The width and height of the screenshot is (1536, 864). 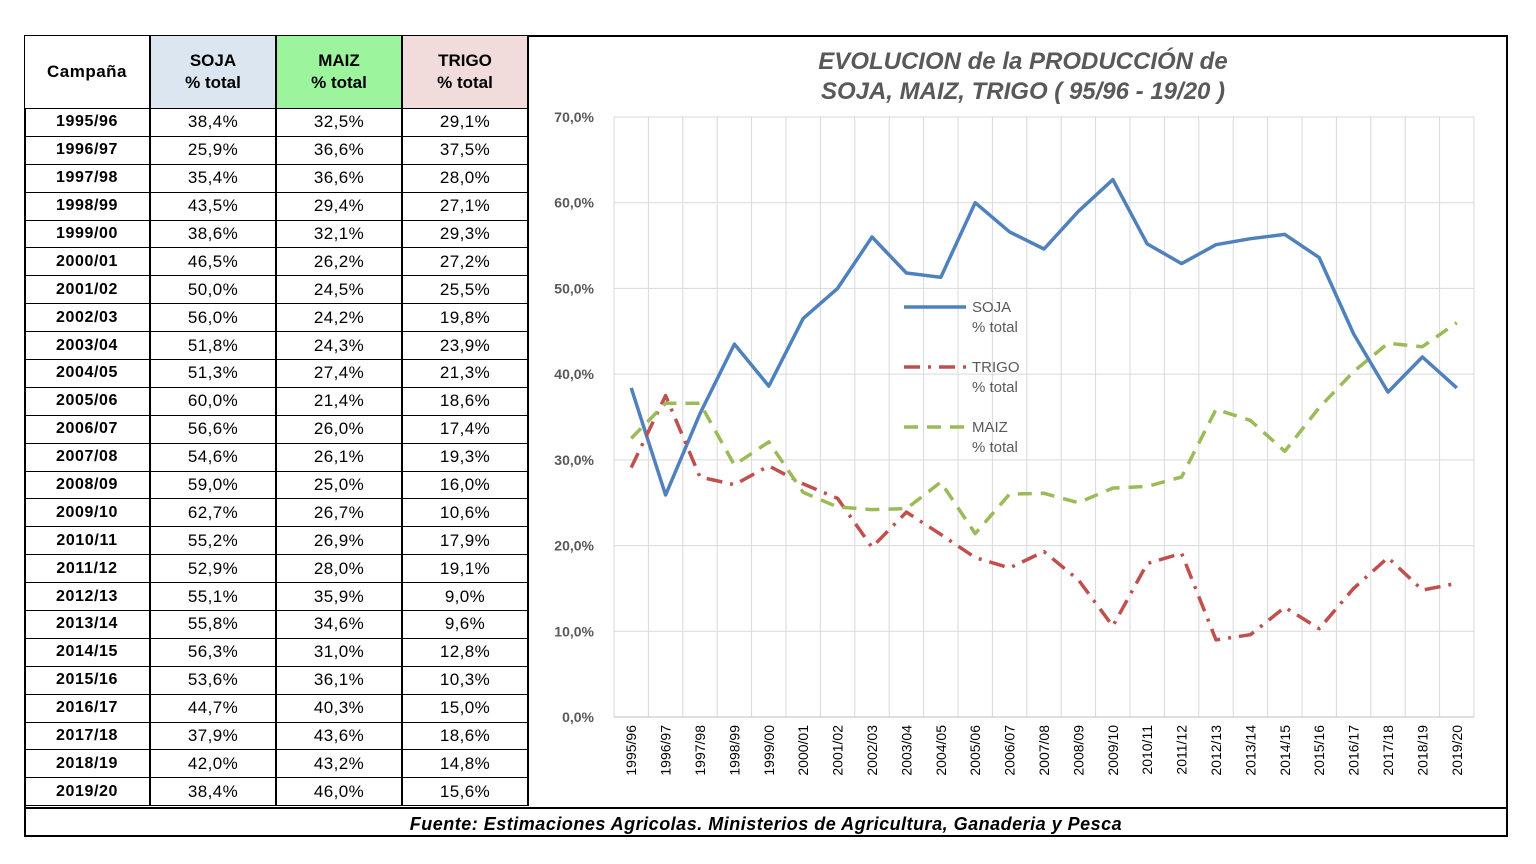 What do you see at coordinates (1044, 750) in the screenshot?
I see `x-tick-label: 2007/08` at bounding box center [1044, 750].